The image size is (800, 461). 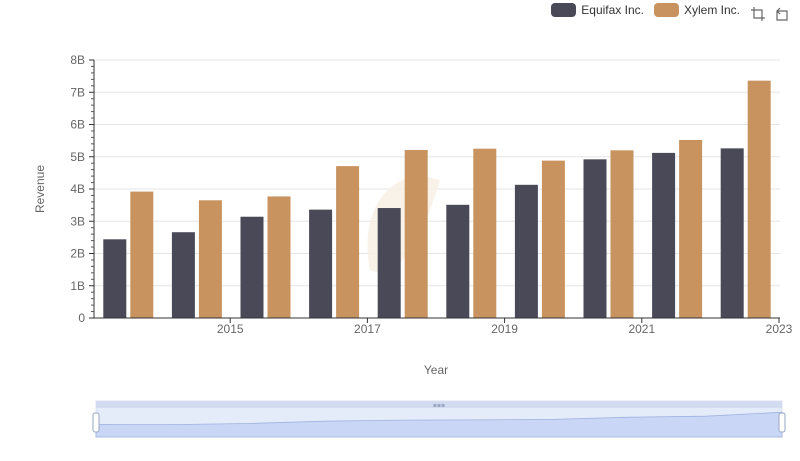 I want to click on y-axis-ticks: 0 1B 2B 3B 4B 5B 6B 7B 8B, so click(x=82, y=189).